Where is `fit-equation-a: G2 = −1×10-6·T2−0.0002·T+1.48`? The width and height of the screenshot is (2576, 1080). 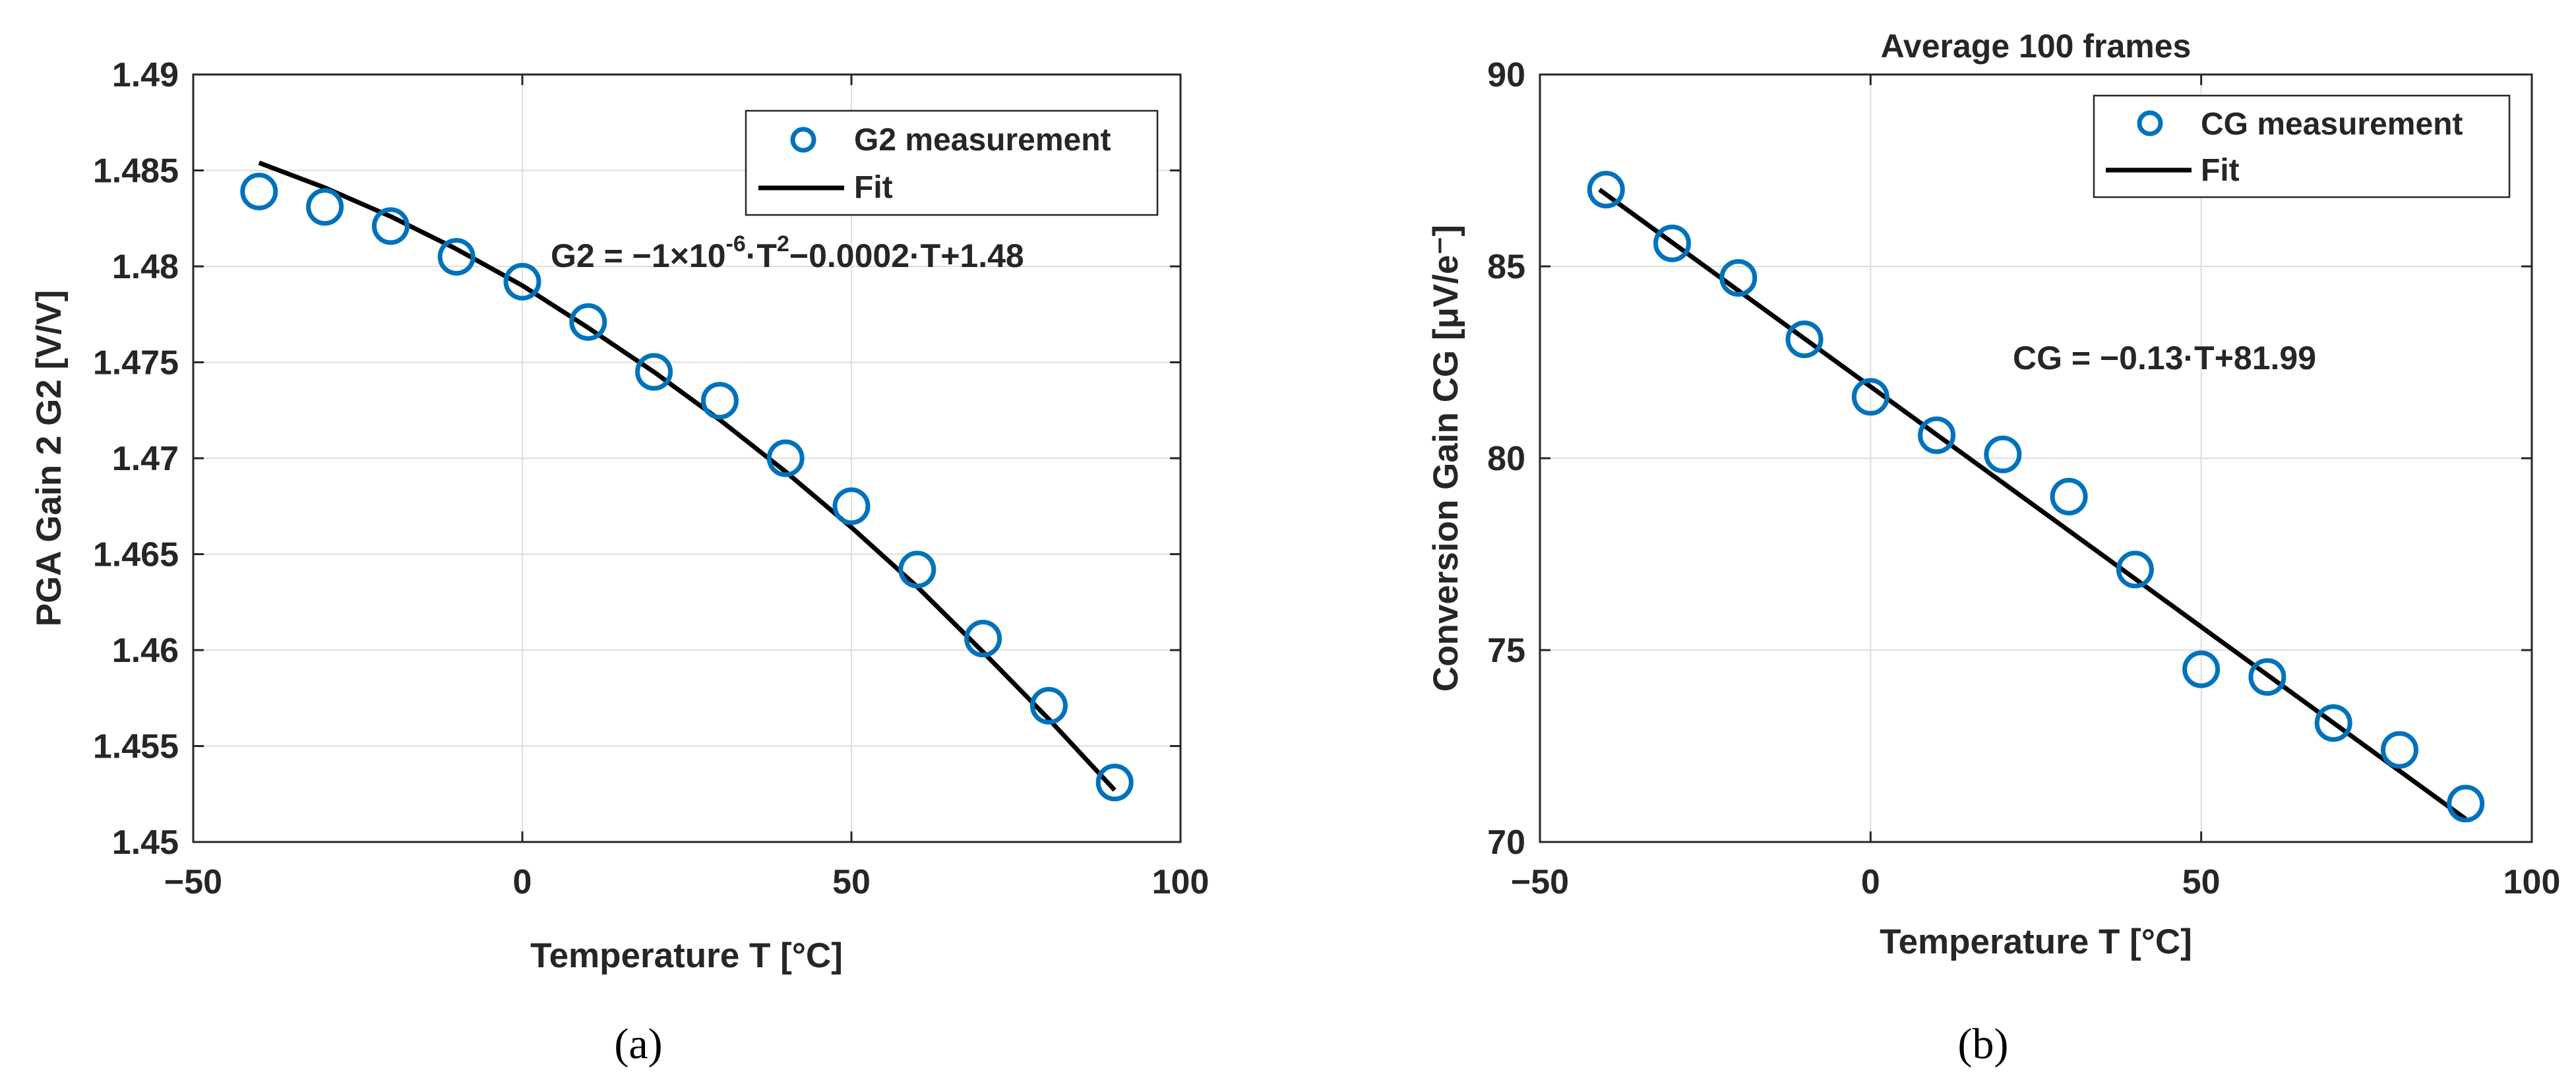
fit-equation-a: G2 = −1×10-6·T2−0.0002·T+1.48 is located at coordinates (787, 252).